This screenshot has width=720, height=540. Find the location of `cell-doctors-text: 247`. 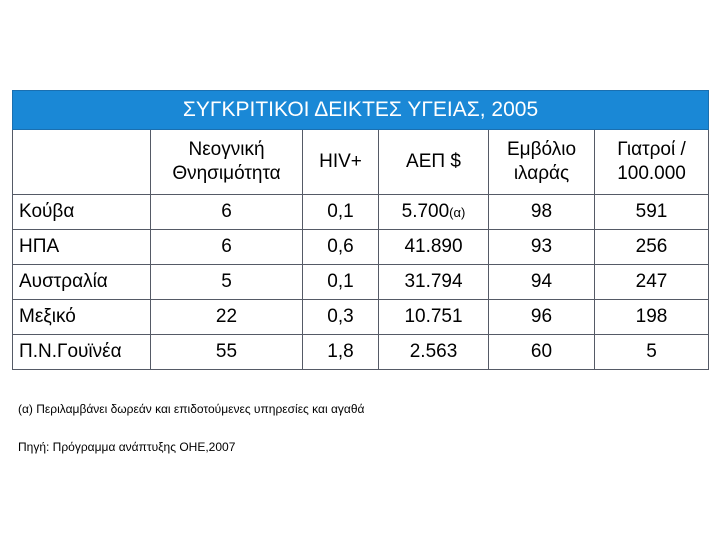

cell-doctors-text: 247 is located at coordinates (651, 281).